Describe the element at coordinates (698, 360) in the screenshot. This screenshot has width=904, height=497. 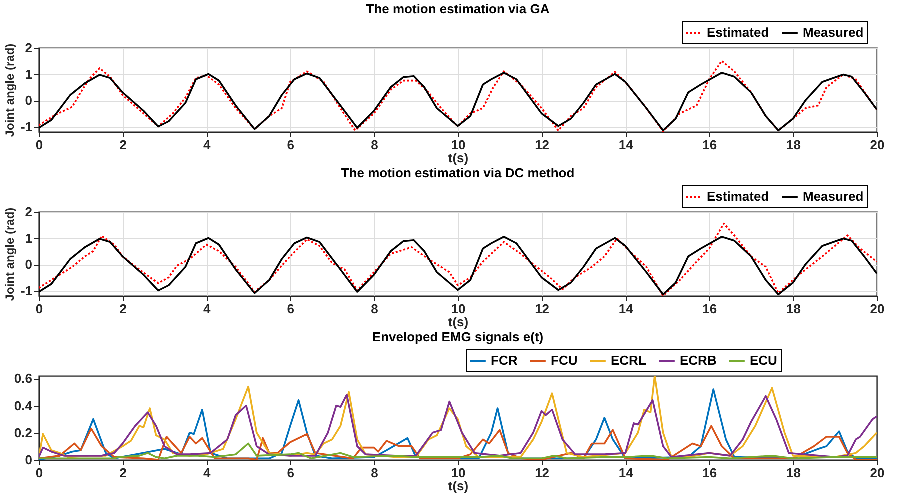
I see `legend-label: ECRB` at that location.